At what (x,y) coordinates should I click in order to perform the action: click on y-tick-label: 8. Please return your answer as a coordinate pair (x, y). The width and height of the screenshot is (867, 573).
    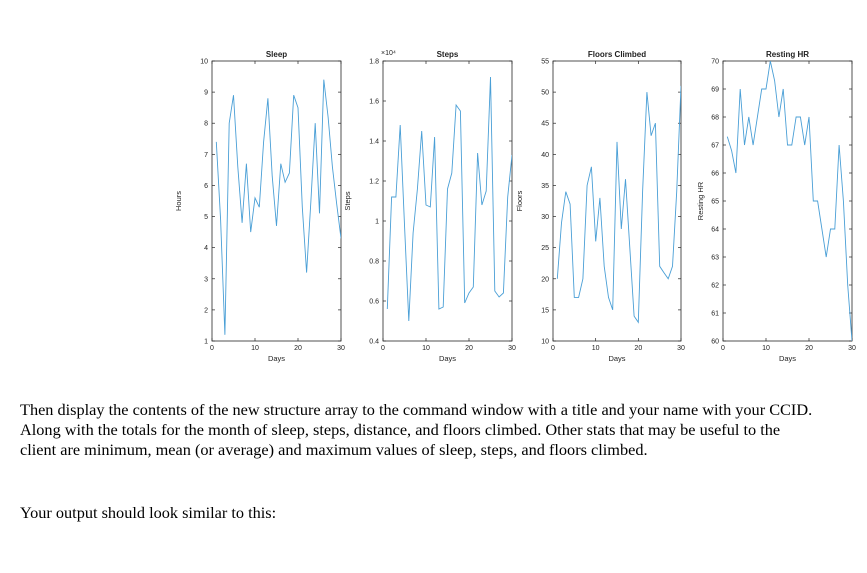
    Looking at the image, I should click on (206, 124).